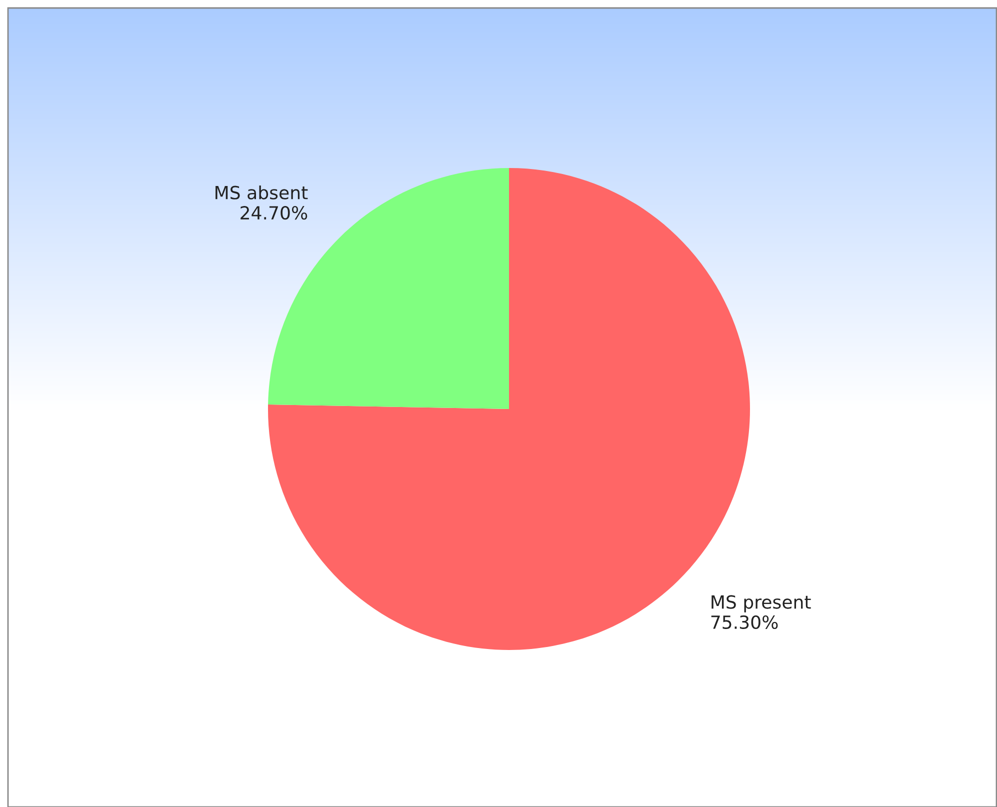 This screenshot has width=997, height=807. I want to click on slice-label: MS present, so click(761, 603).